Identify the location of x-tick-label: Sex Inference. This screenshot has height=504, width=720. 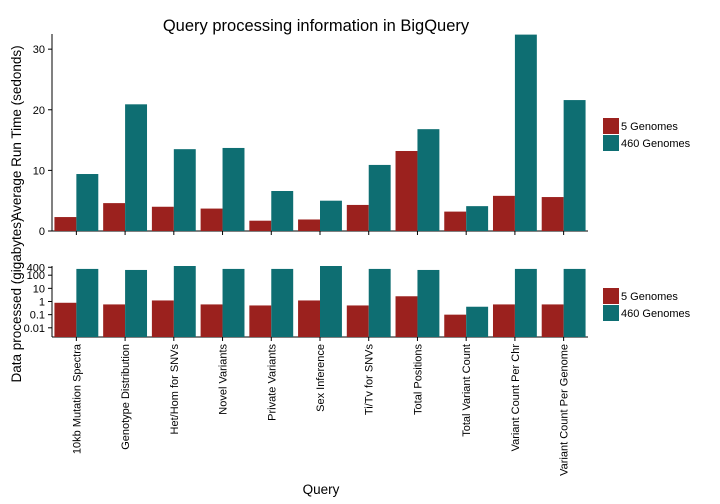
(321, 378).